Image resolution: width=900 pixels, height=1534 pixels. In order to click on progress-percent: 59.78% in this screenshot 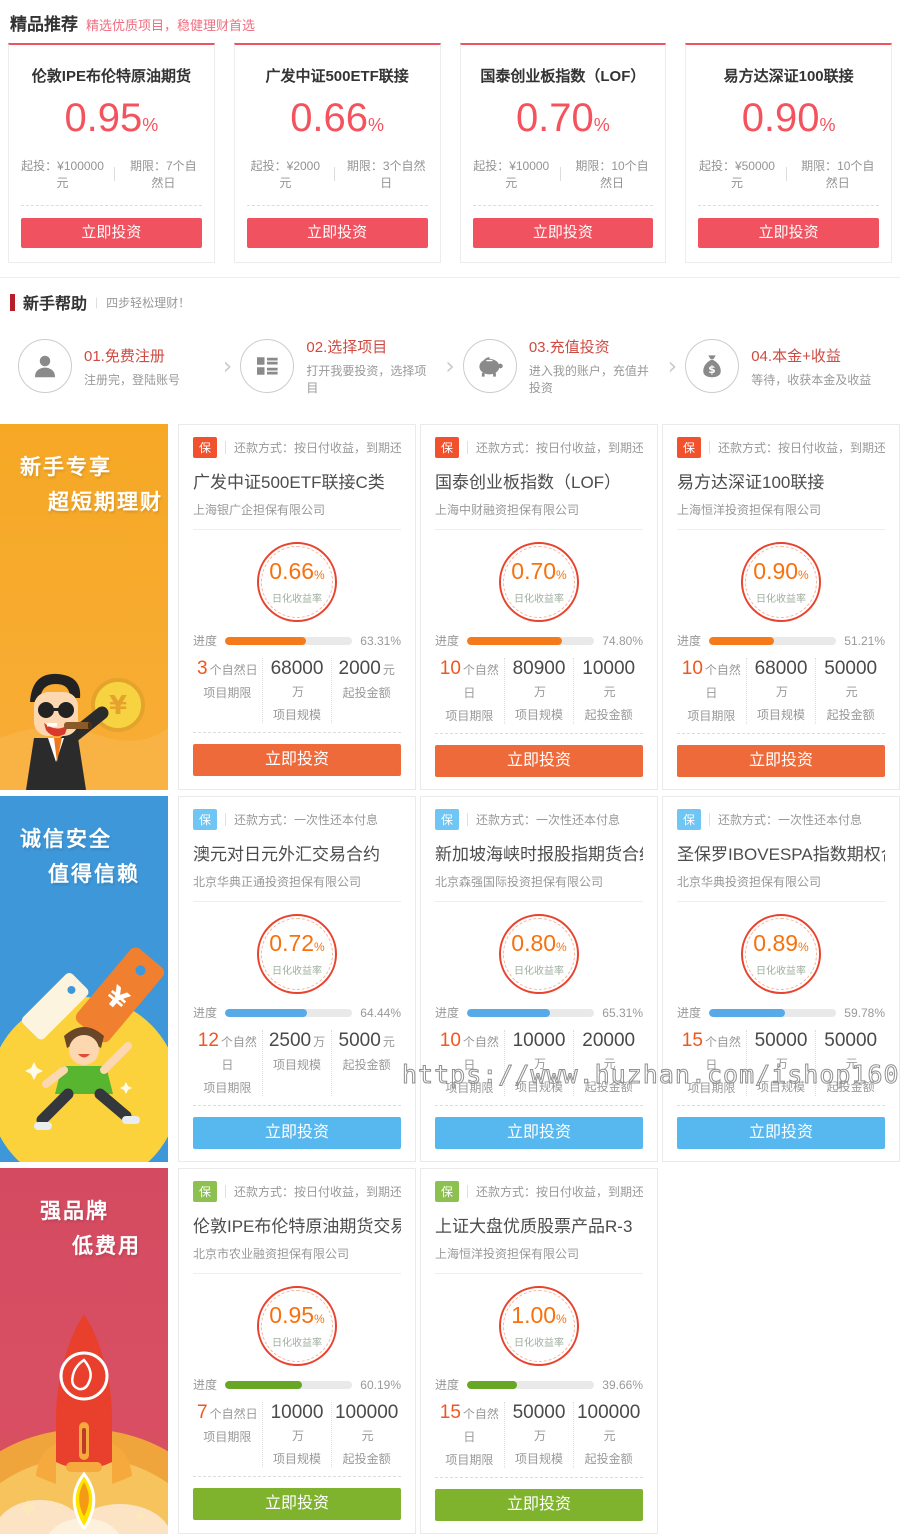, I will do `click(864, 1012)`.